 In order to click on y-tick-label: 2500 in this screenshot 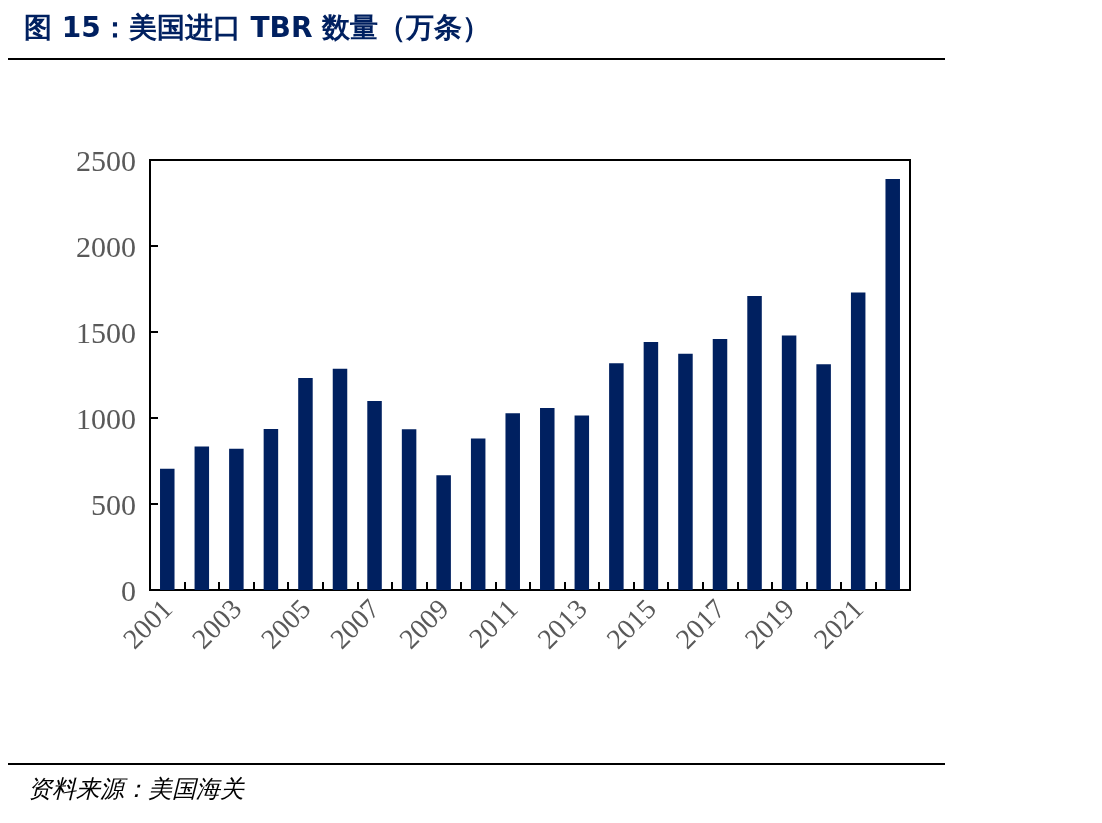, I will do `click(106, 160)`.